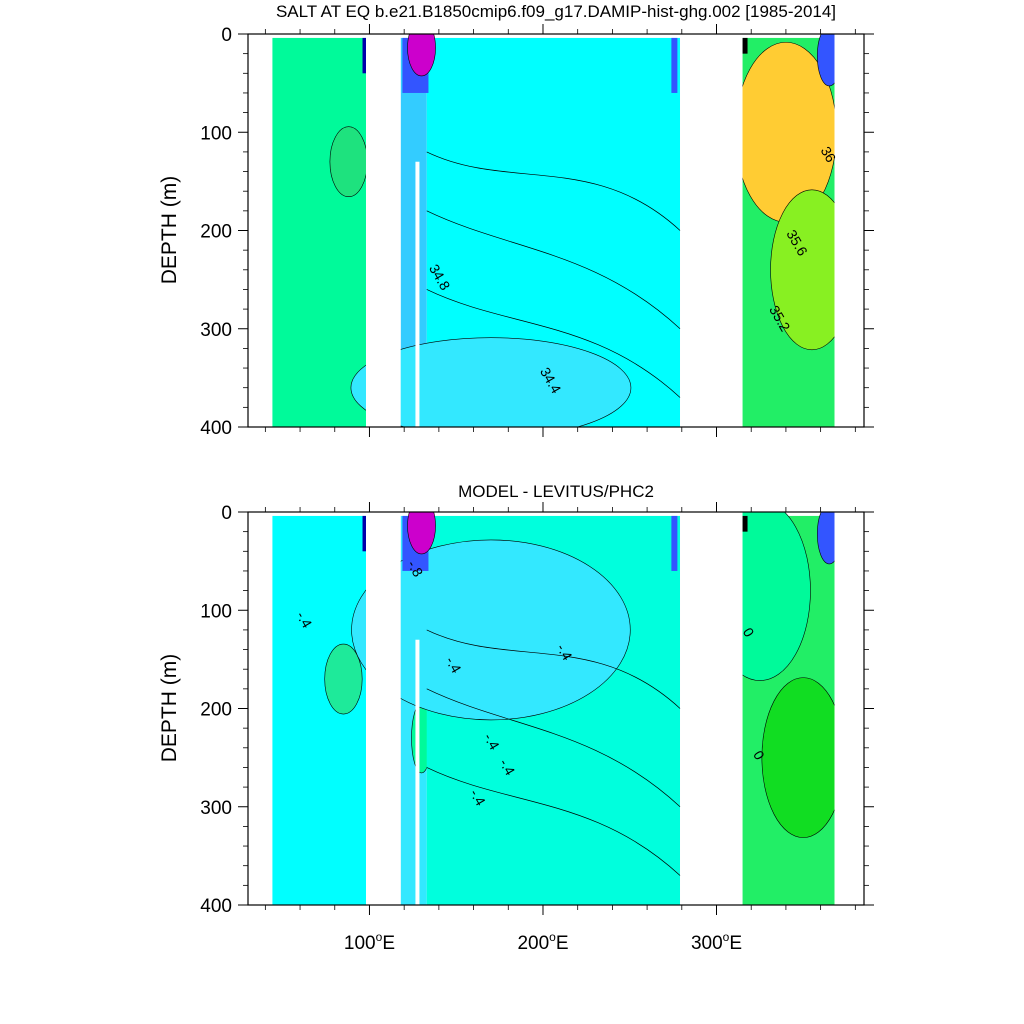  Describe the element at coordinates (478, 797) in the screenshot. I see `contour-label-6: -.4` at that location.